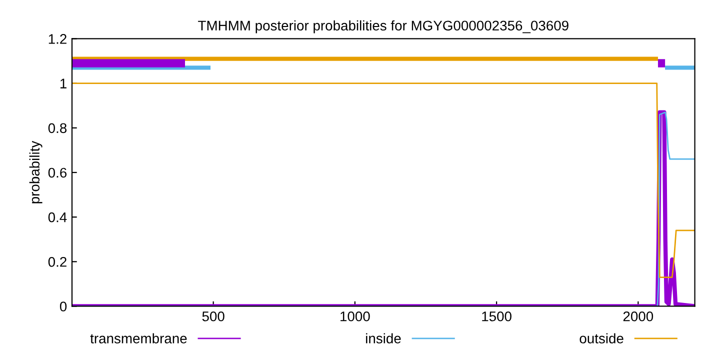  What do you see at coordinates (497, 316) in the screenshot?
I see `x-tick-label: 1500` at bounding box center [497, 316].